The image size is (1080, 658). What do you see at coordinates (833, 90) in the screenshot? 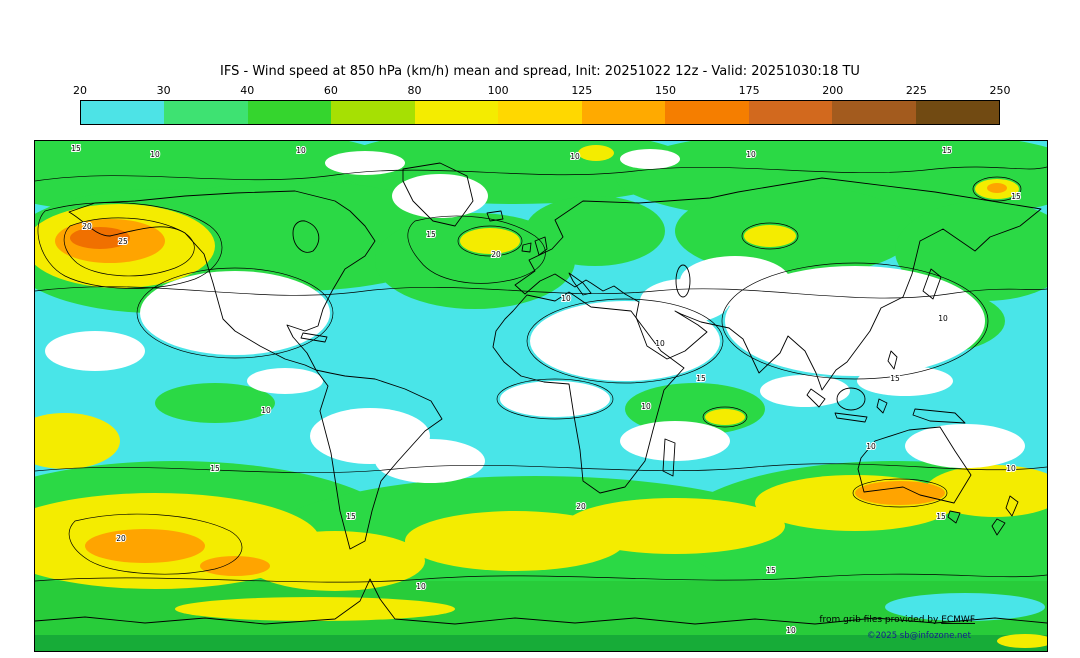
I see `colorbar-tick: 200` at bounding box center [833, 90].